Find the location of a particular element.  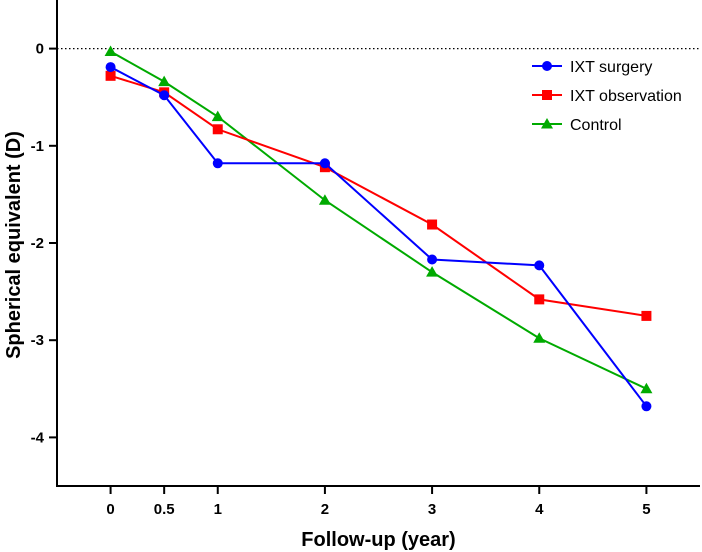

y-tick-label: -1 is located at coordinates (37, 146).